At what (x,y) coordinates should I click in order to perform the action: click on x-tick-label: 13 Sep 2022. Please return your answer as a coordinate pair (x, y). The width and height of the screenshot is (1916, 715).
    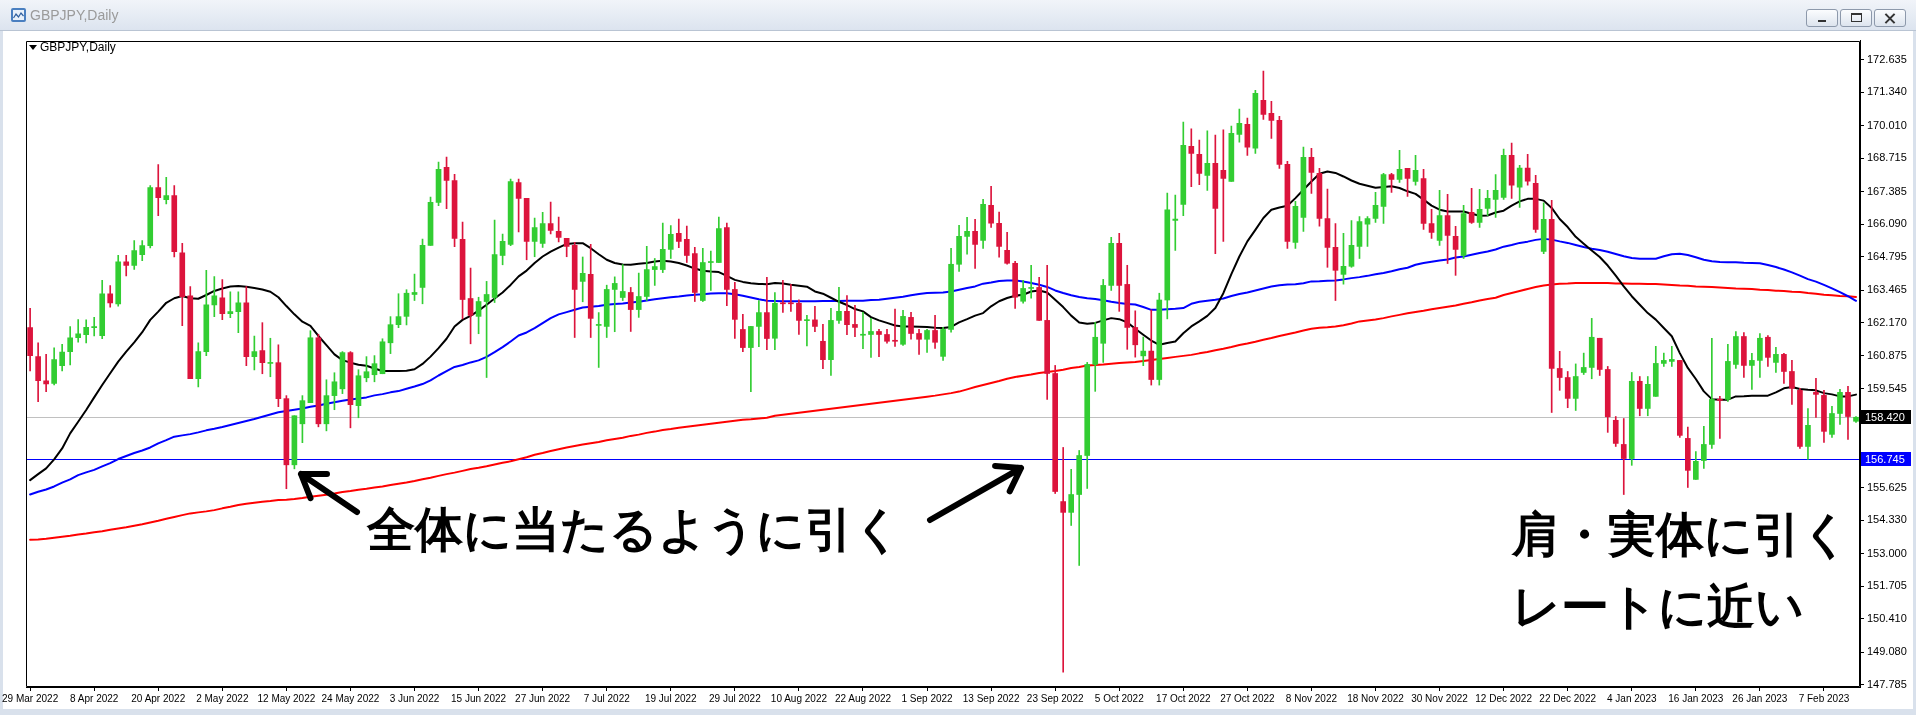
    Looking at the image, I should click on (991, 698).